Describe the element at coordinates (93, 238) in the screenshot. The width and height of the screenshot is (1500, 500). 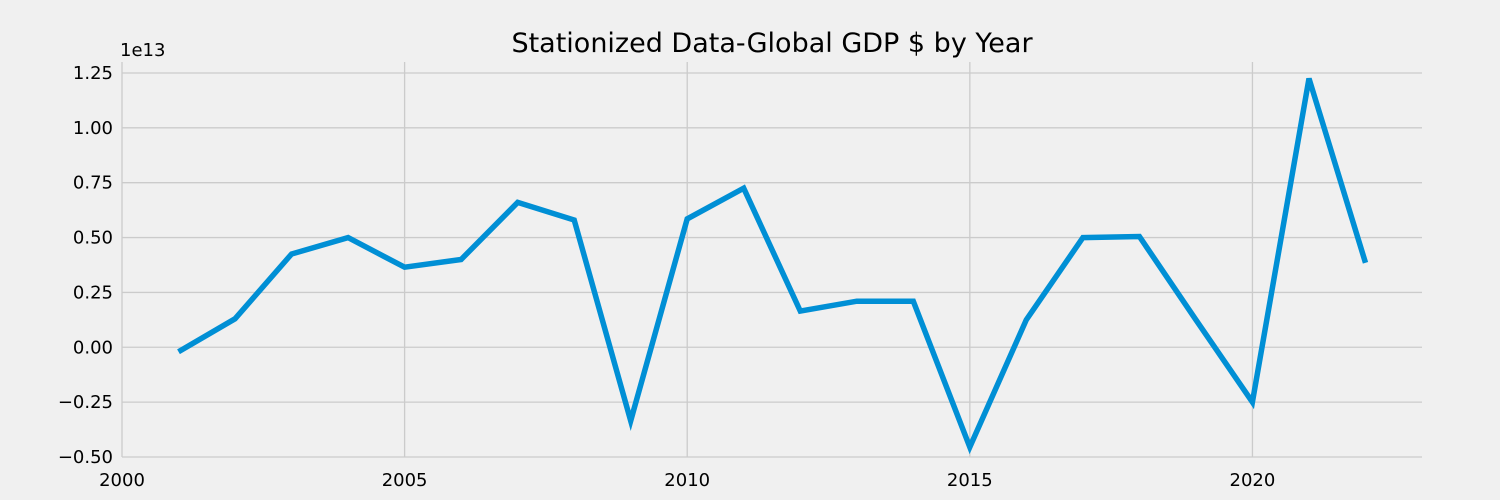
I see `y-tick-label: 0.50` at that location.